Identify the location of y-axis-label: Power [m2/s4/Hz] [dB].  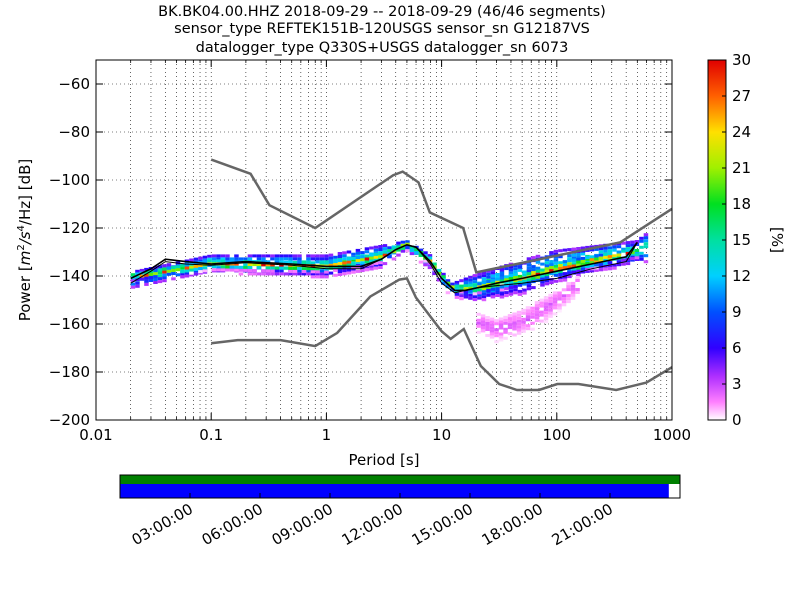
(25, 240).